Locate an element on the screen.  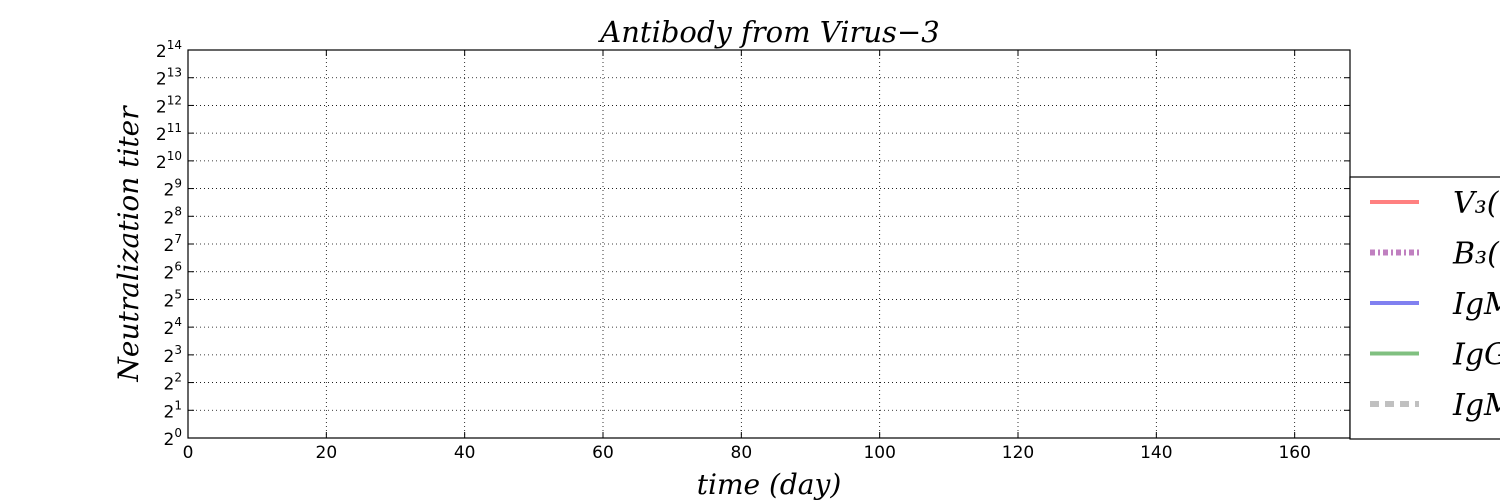
y-tick-label: 213 is located at coordinates (169, 78).